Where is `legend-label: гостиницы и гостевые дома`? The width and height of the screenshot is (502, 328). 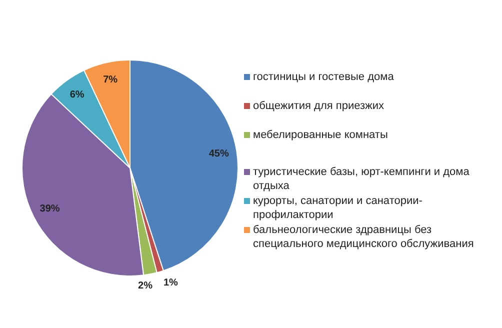 legend-label: гостиницы и гостевые дома is located at coordinates (323, 77).